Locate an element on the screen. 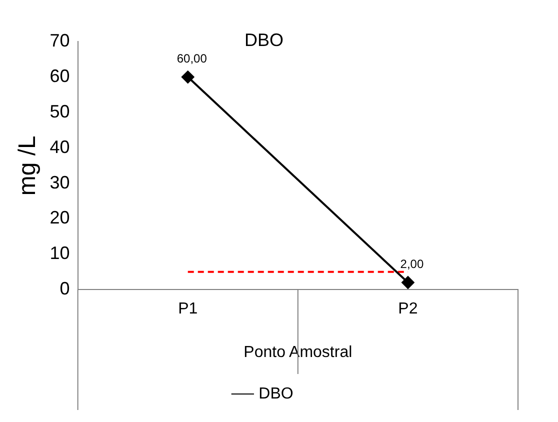 This screenshot has width=558, height=422. chart-title: DBO is located at coordinates (264, 40).